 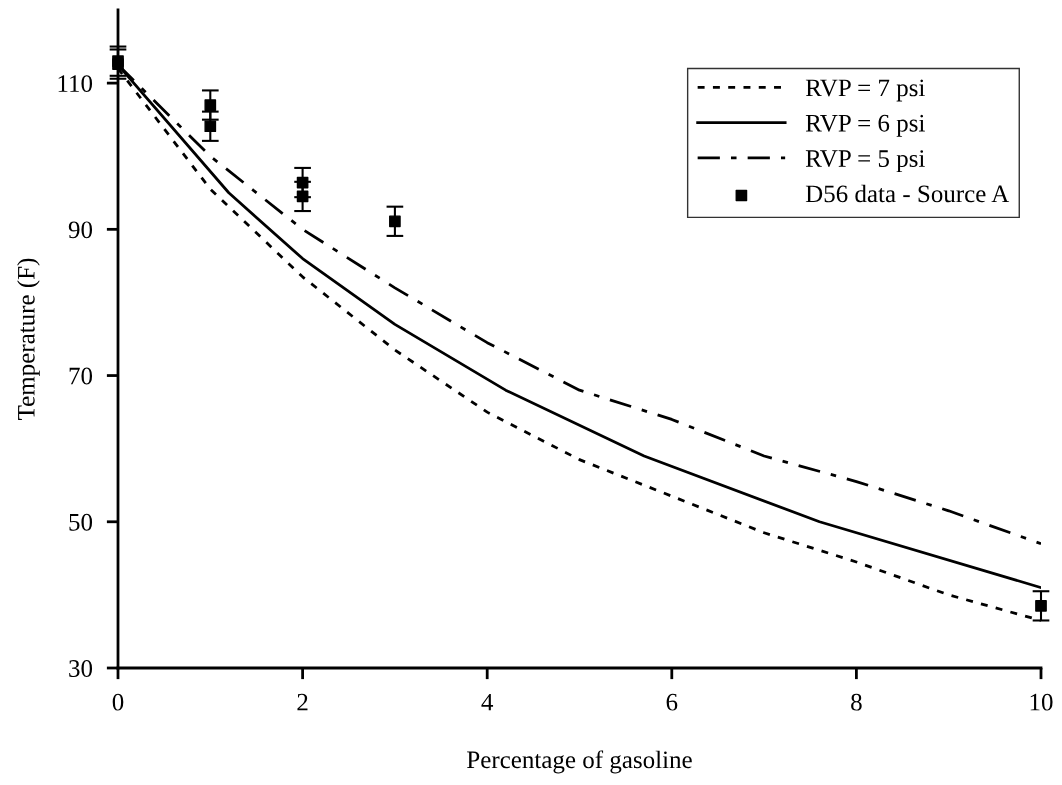 What do you see at coordinates (865, 161) in the screenshot?
I see `legend-label: RVP = 5 psi` at bounding box center [865, 161].